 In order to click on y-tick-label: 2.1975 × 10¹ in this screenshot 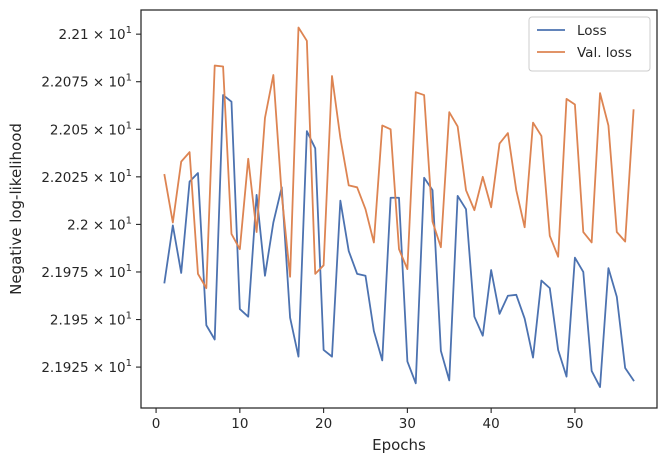, I will do `click(86, 272)`.